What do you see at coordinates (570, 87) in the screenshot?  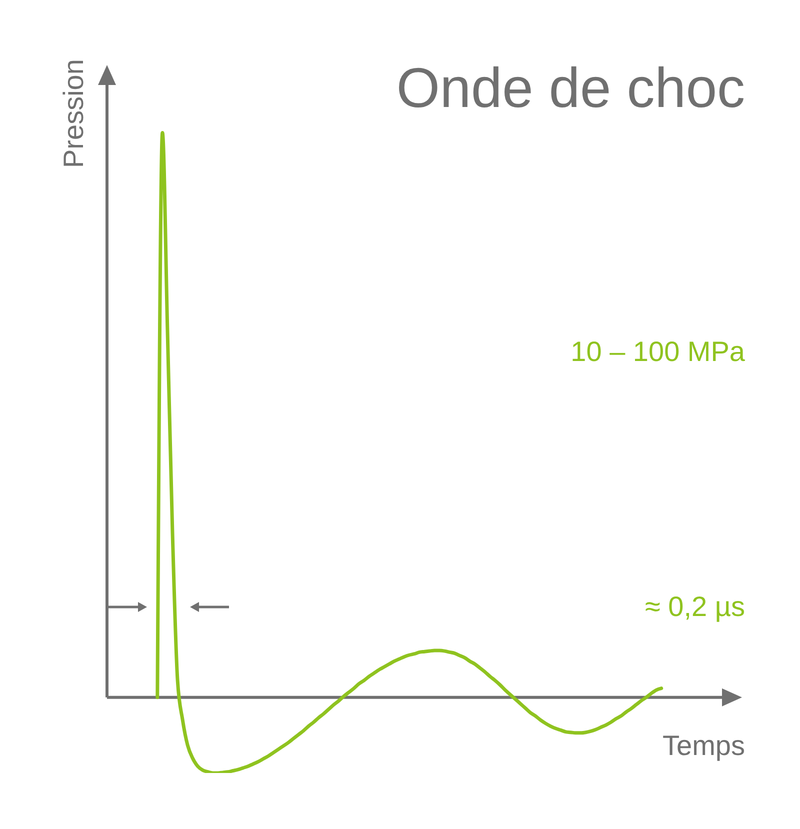 I see `chart-title: Onde de choc` at bounding box center [570, 87].